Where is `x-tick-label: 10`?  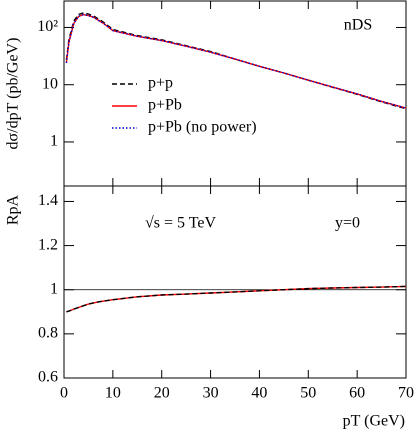 x-tick-label: 10 is located at coordinates (113, 393).